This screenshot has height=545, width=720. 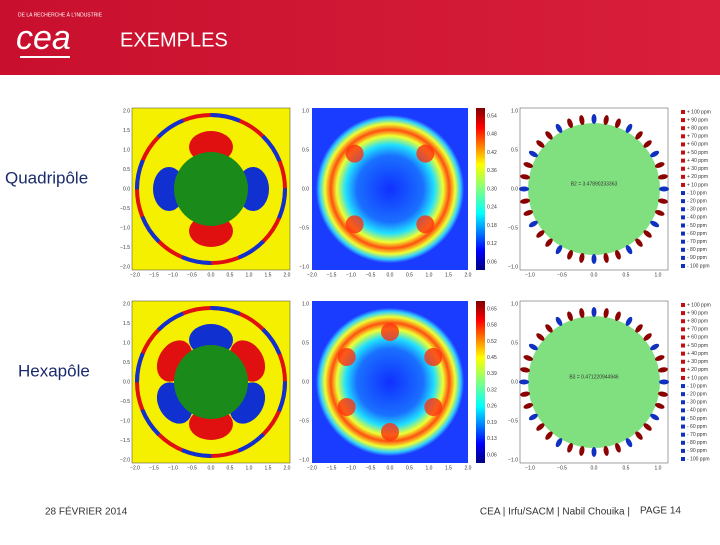 What do you see at coordinates (492, 135) in the screenshot?
I see `tick-label: 0.48` at bounding box center [492, 135].